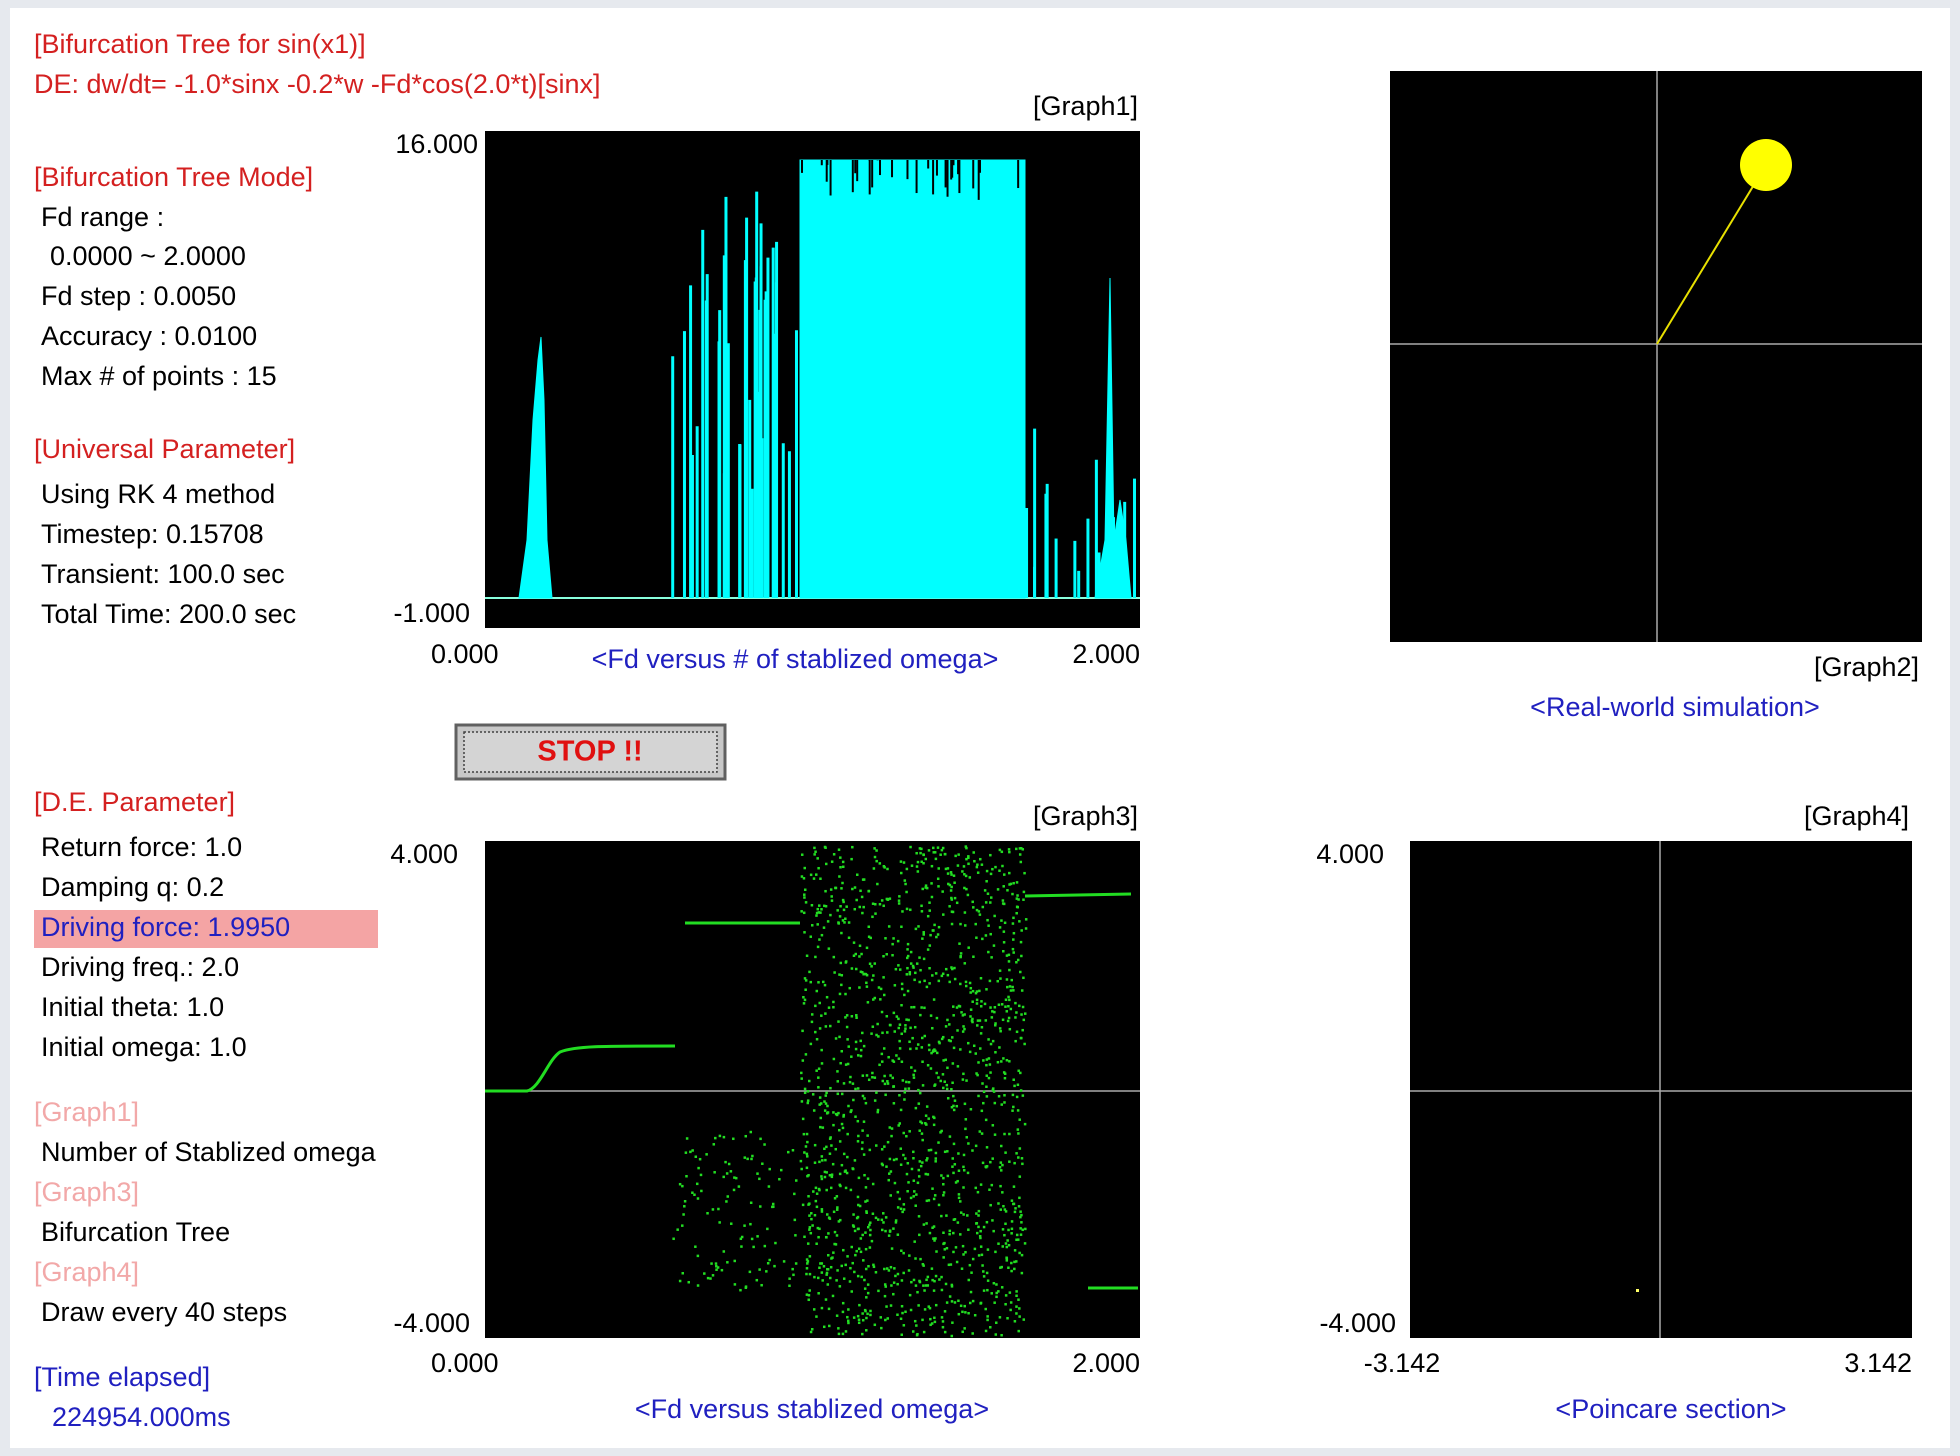 The width and height of the screenshot is (1960, 1456). I want to click on button-label: STOP !!, so click(589, 752).